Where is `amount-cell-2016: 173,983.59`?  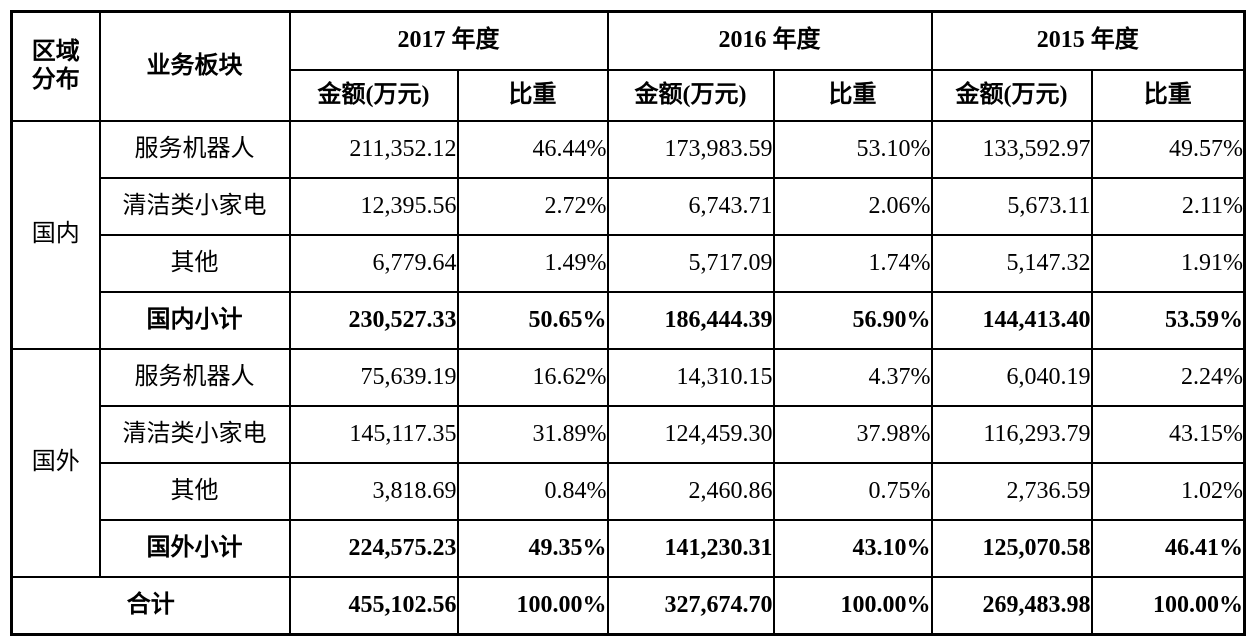
amount-cell-2016: 173,983.59 is located at coordinates (690, 149).